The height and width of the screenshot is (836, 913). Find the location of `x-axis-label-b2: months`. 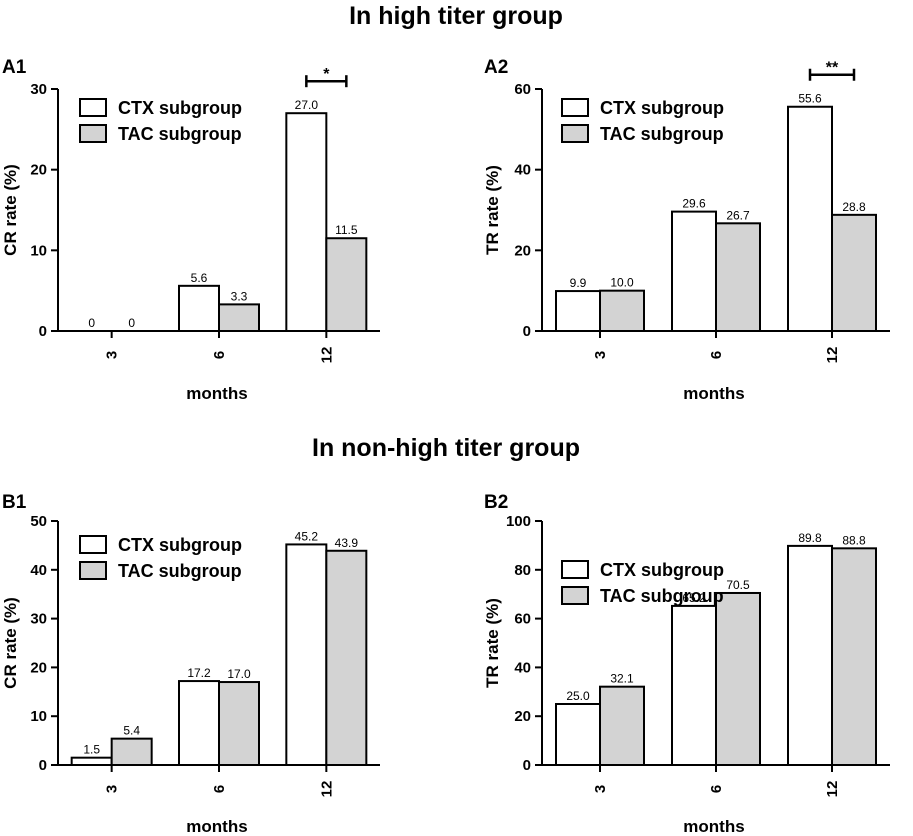

x-axis-label-b2: months is located at coordinates (713, 826).